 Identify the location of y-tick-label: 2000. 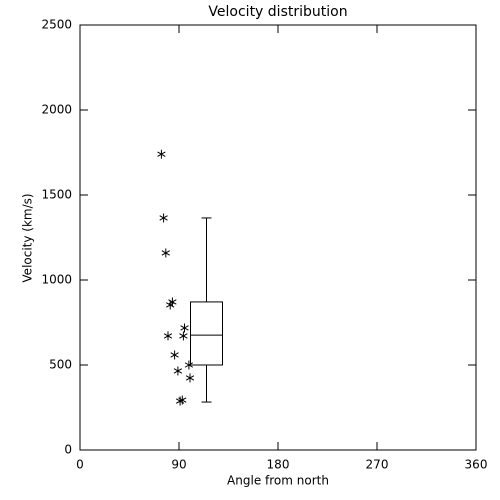
(56, 110).